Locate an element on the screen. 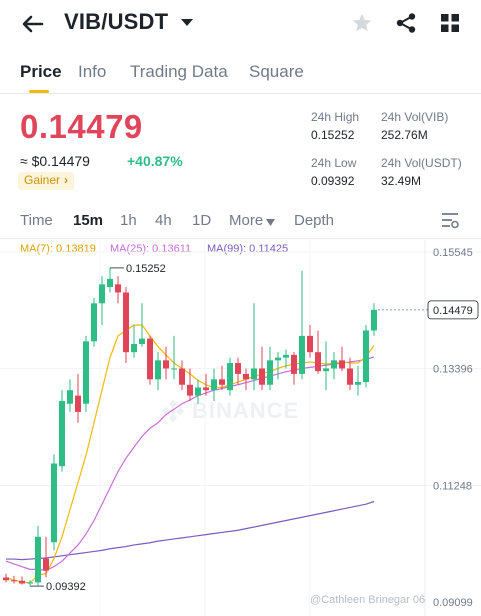 Image resolution: width=481 pixels, height=616 pixels. credit-text: @Cathleen Brinegar 06 is located at coordinates (368, 600).